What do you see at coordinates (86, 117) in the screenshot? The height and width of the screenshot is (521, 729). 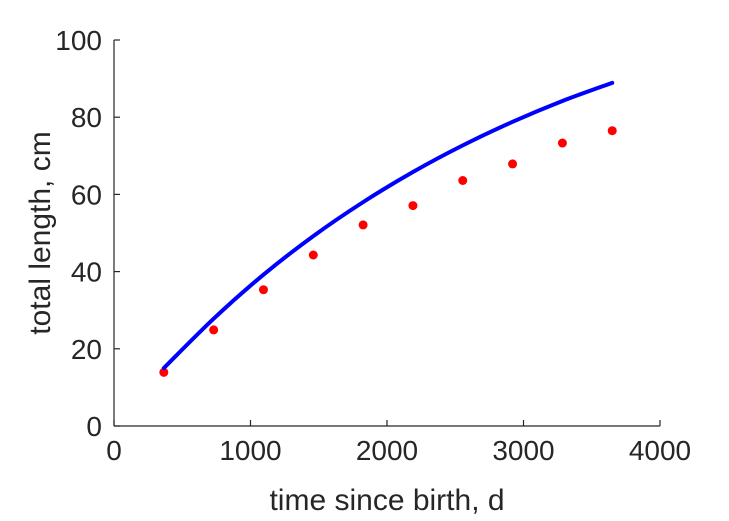 I see `y-tick-label: 80` at bounding box center [86, 117].